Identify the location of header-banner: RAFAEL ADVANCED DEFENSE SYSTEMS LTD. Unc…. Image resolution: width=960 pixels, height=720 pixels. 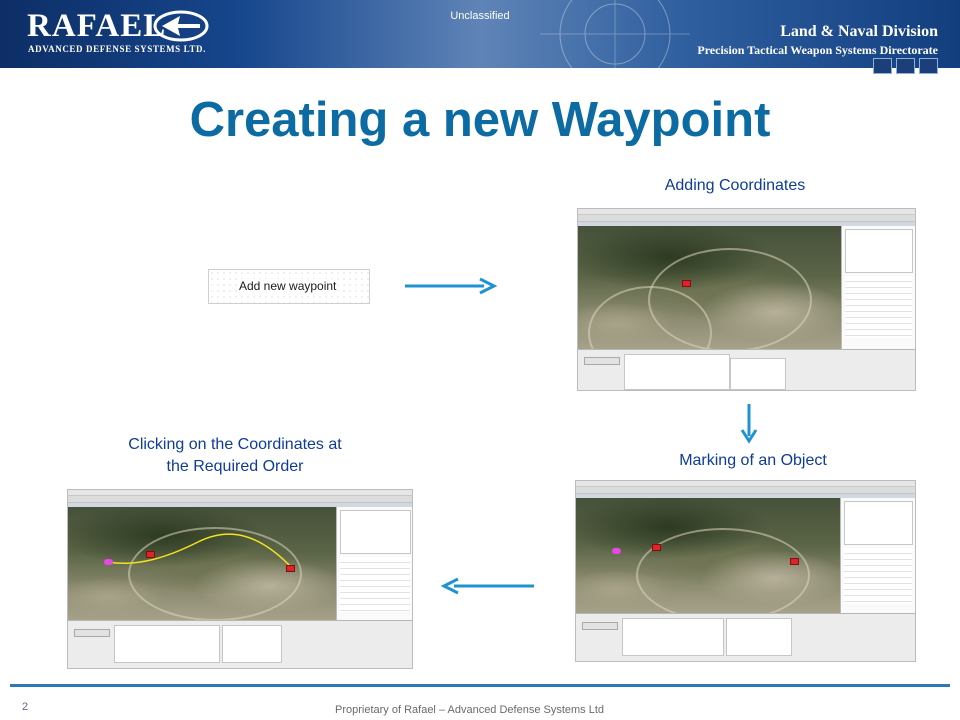
(480, 34).